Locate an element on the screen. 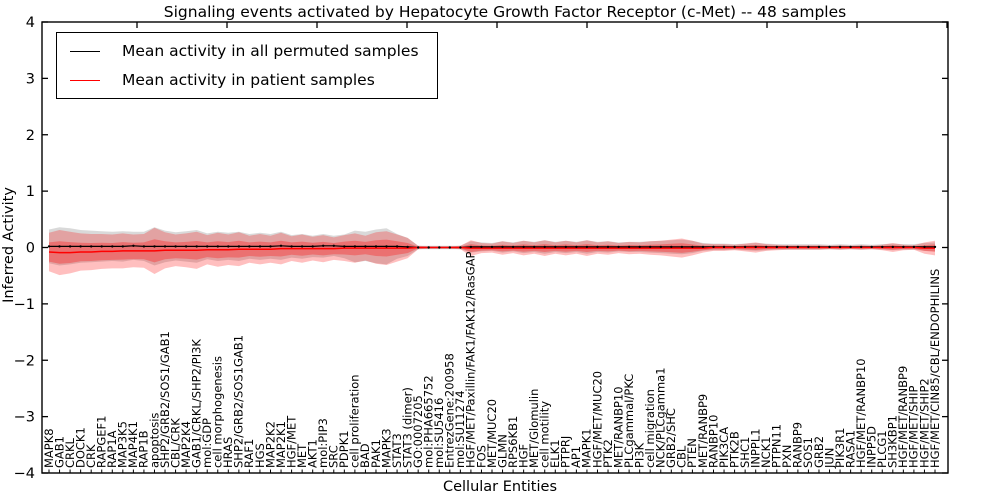 This screenshot has width=1000, height=500. x-tick-label: HGF/MET/RANBP9 is located at coordinates (903, 417).